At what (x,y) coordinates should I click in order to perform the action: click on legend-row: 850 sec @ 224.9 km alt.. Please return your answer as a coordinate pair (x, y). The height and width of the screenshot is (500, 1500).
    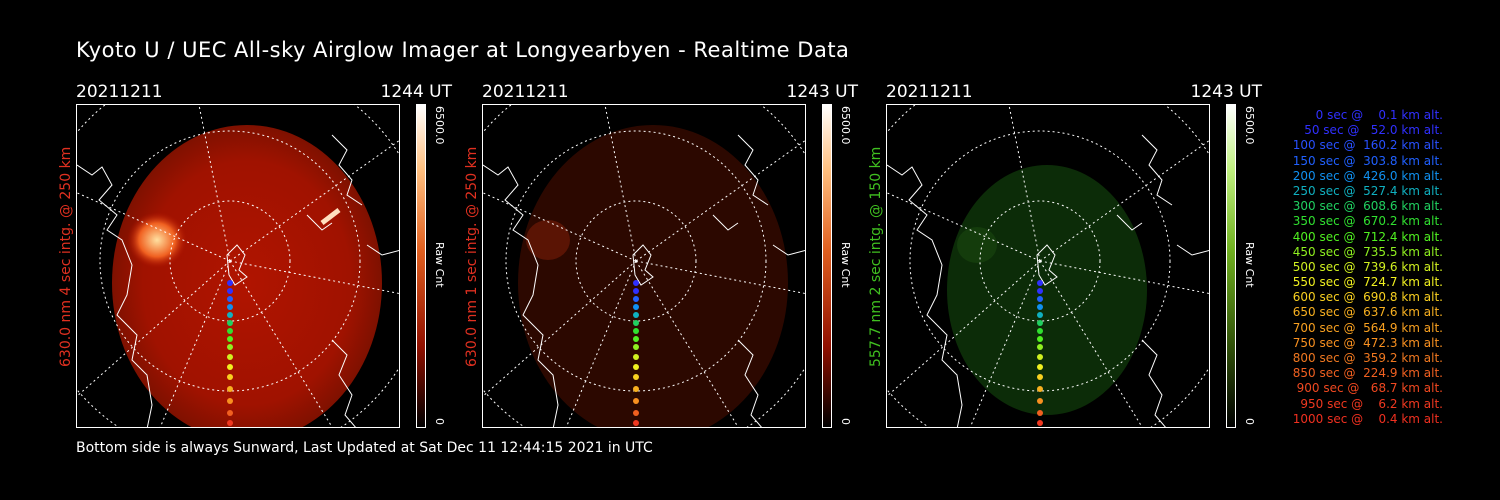
    Looking at the image, I should click on (1365, 373).